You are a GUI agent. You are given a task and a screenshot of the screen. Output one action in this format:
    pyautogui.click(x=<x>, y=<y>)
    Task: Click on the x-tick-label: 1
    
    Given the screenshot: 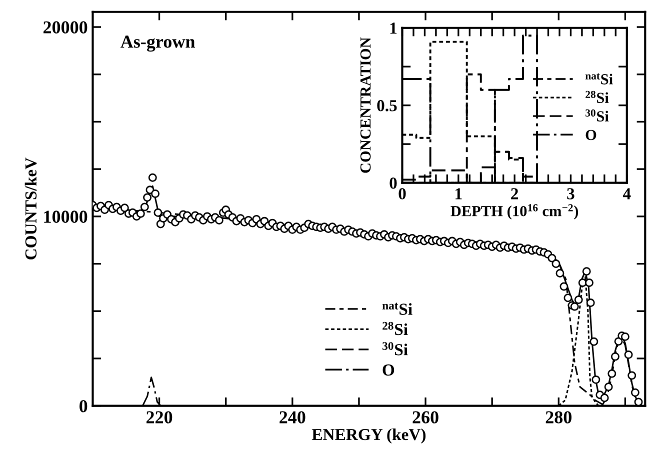 What is the action you would take?
    pyautogui.click(x=459, y=194)
    